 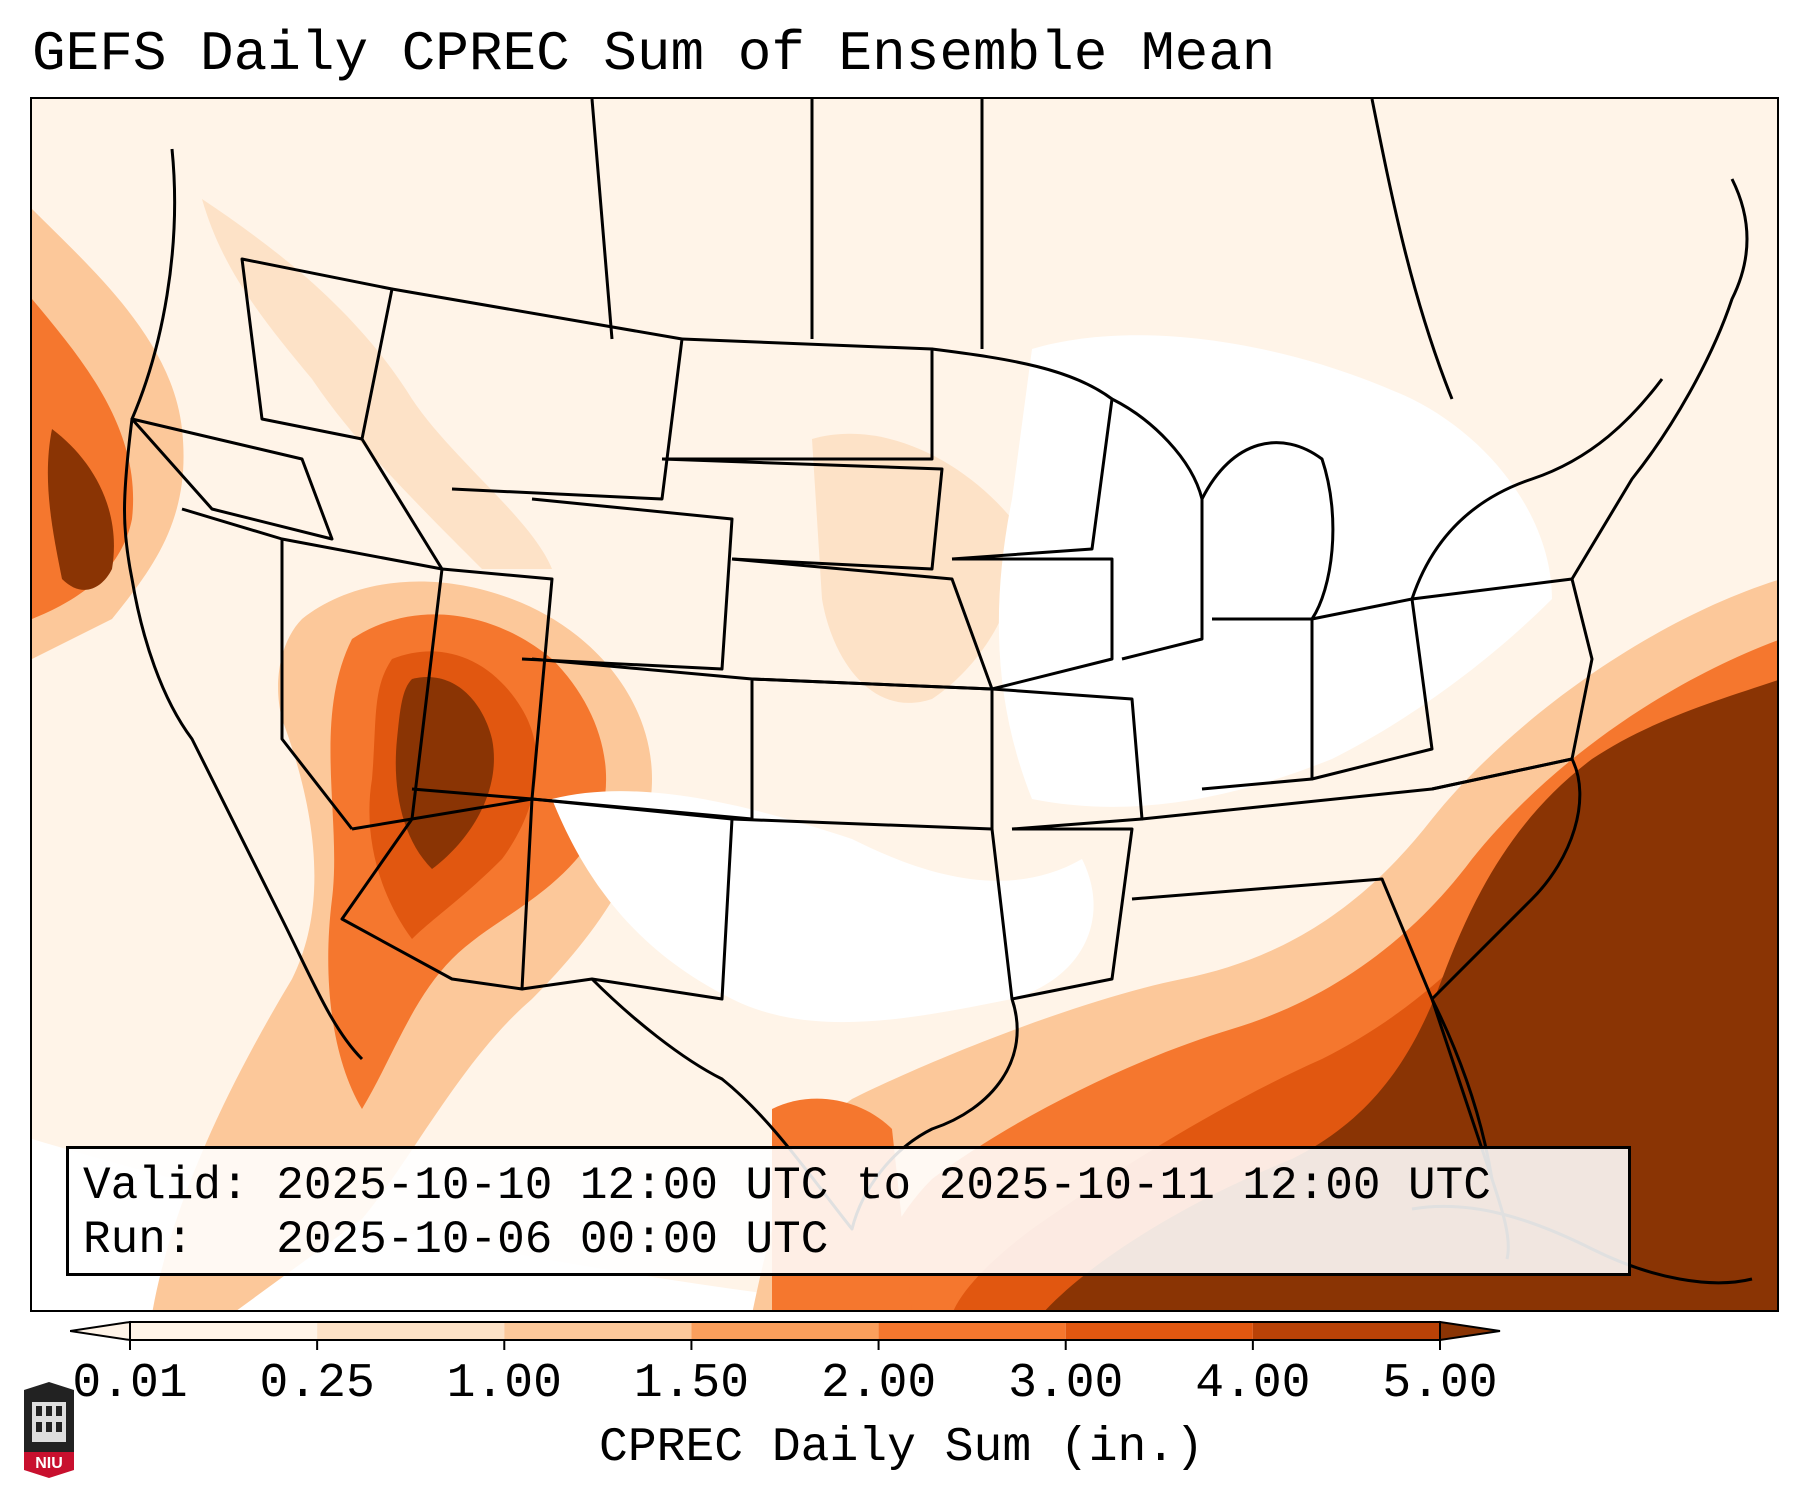 I want to click on colorbar-tick-label: 5.00, so click(x=1440, y=1384).